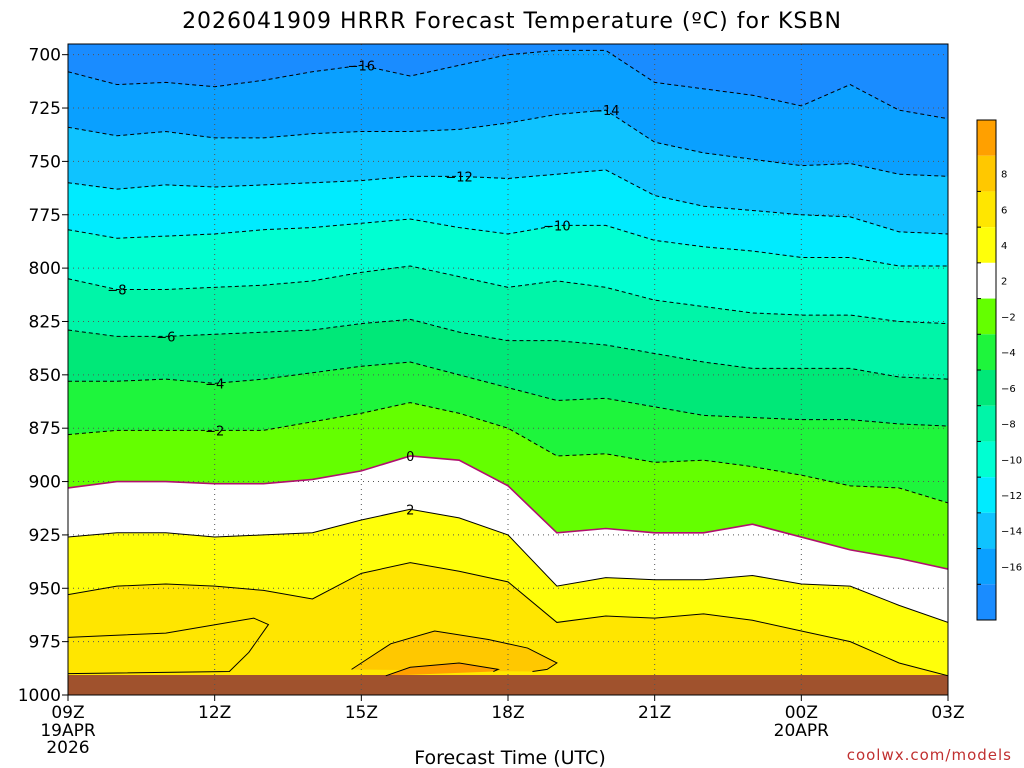 This screenshot has width=1024, height=768. I want to click on colorbar-label--10: −10, so click(1011, 460).